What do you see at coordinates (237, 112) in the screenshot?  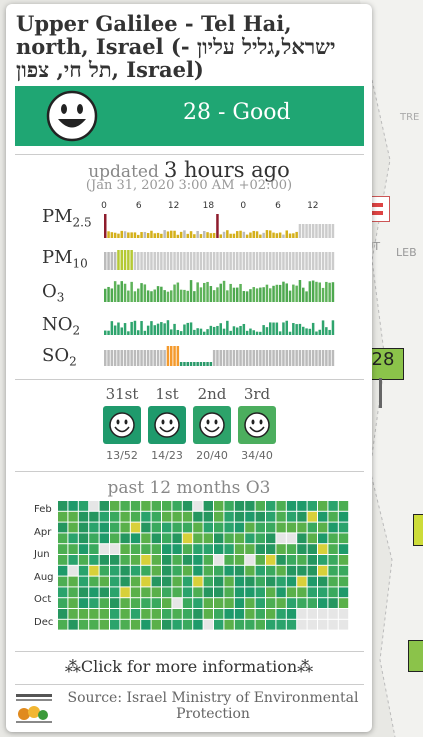 I see `aqi-value: 28 - Good` at bounding box center [237, 112].